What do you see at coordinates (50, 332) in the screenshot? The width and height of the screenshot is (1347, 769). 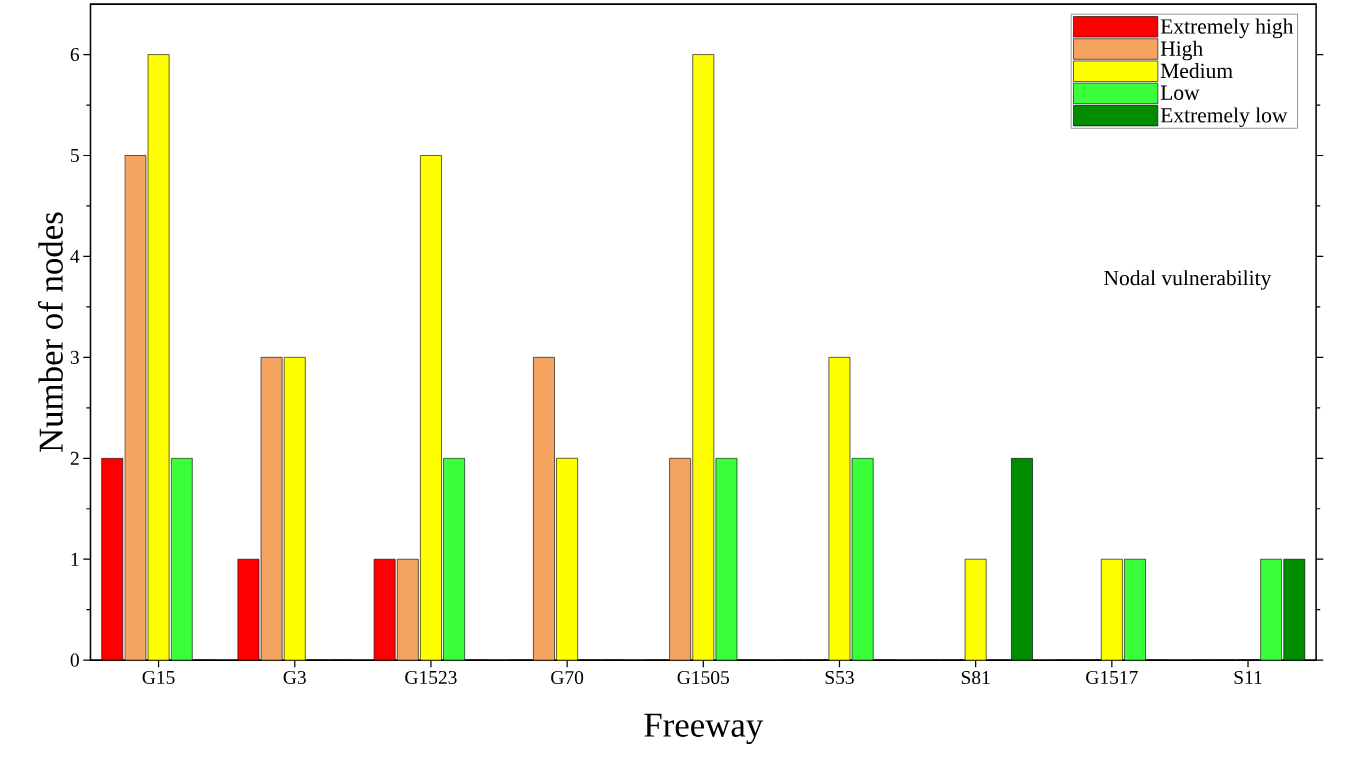 I see `y-axis-title: Number of nodes` at bounding box center [50, 332].